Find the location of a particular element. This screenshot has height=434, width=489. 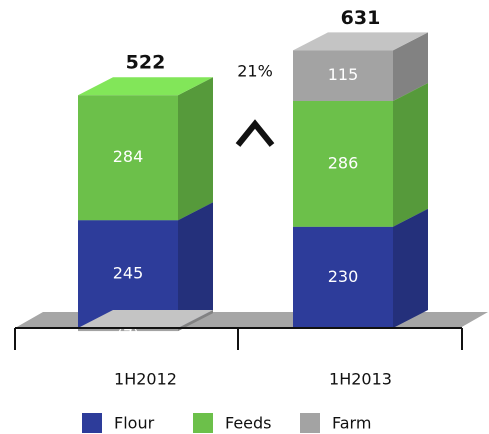

annotation: 21% is located at coordinates (255, 71).